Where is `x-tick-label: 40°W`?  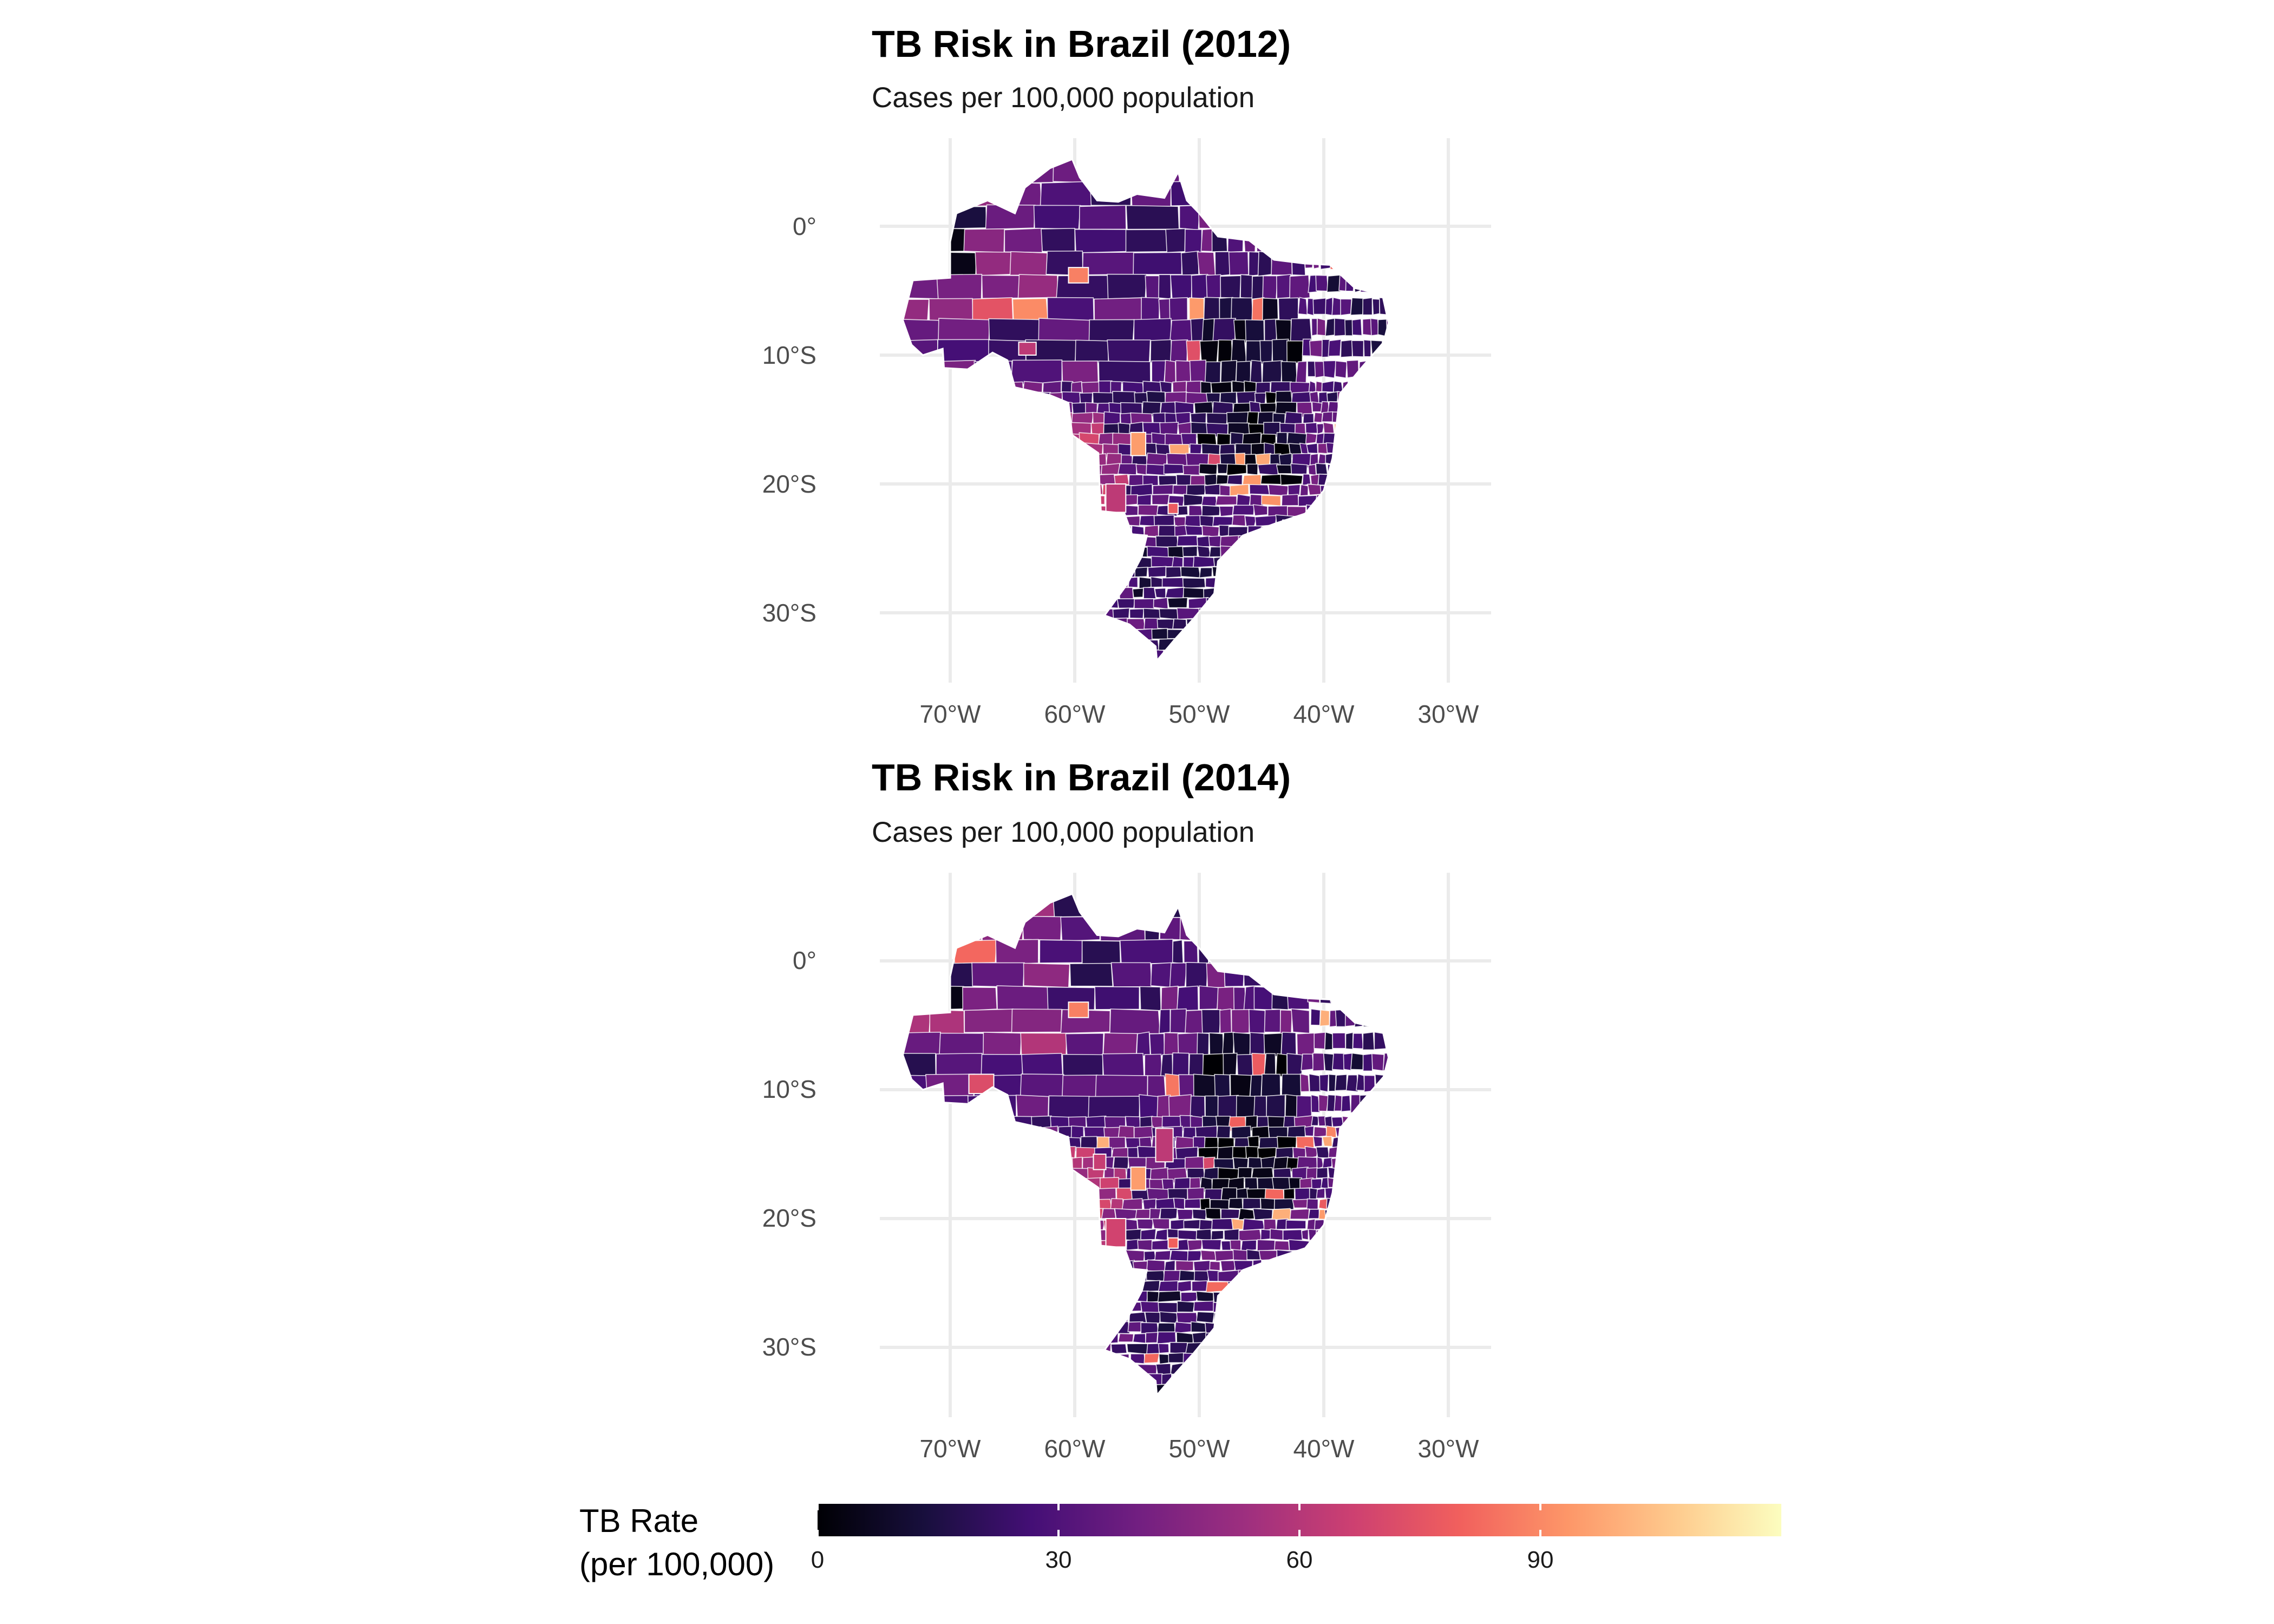
x-tick-label: 40°W is located at coordinates (1324, 714).